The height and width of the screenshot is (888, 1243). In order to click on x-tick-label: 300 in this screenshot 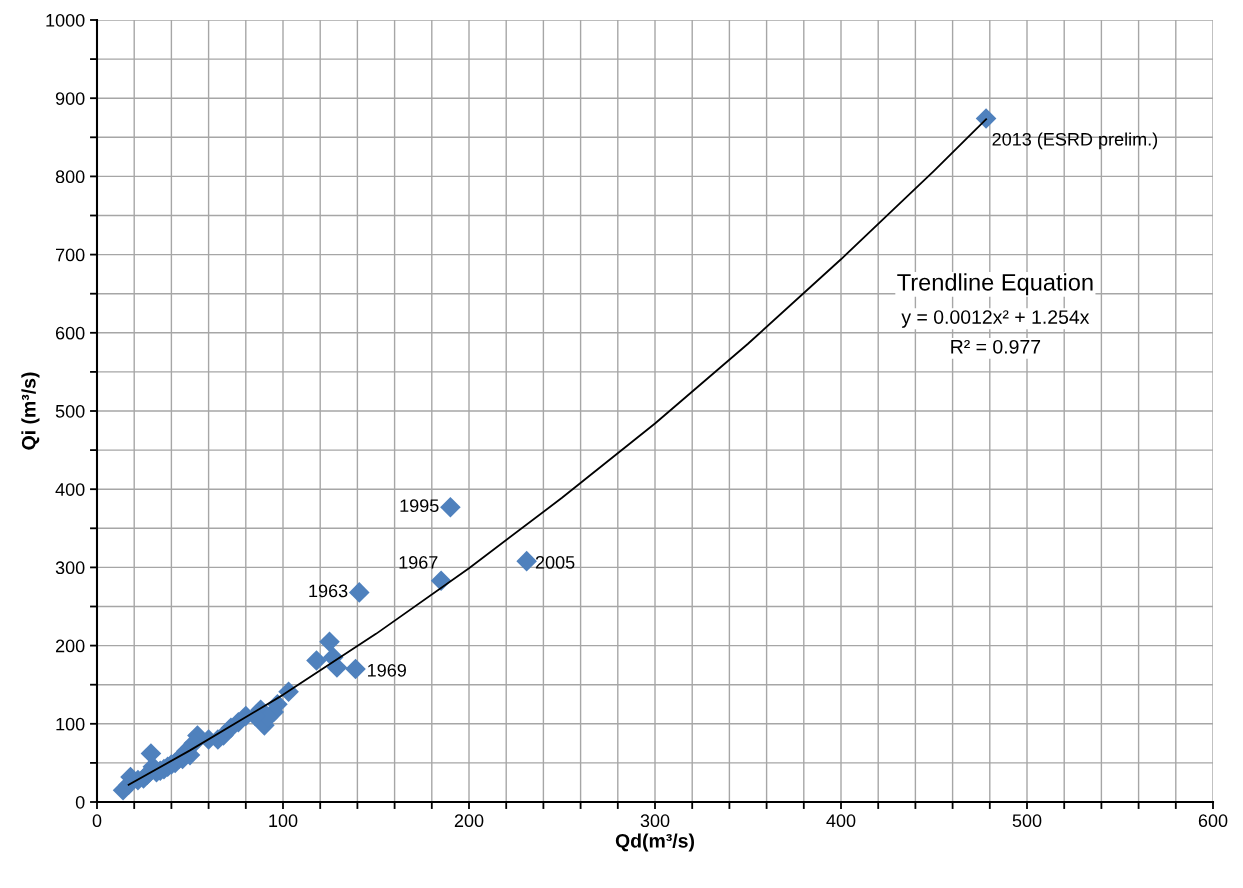, I will do `click(655, 821)`.